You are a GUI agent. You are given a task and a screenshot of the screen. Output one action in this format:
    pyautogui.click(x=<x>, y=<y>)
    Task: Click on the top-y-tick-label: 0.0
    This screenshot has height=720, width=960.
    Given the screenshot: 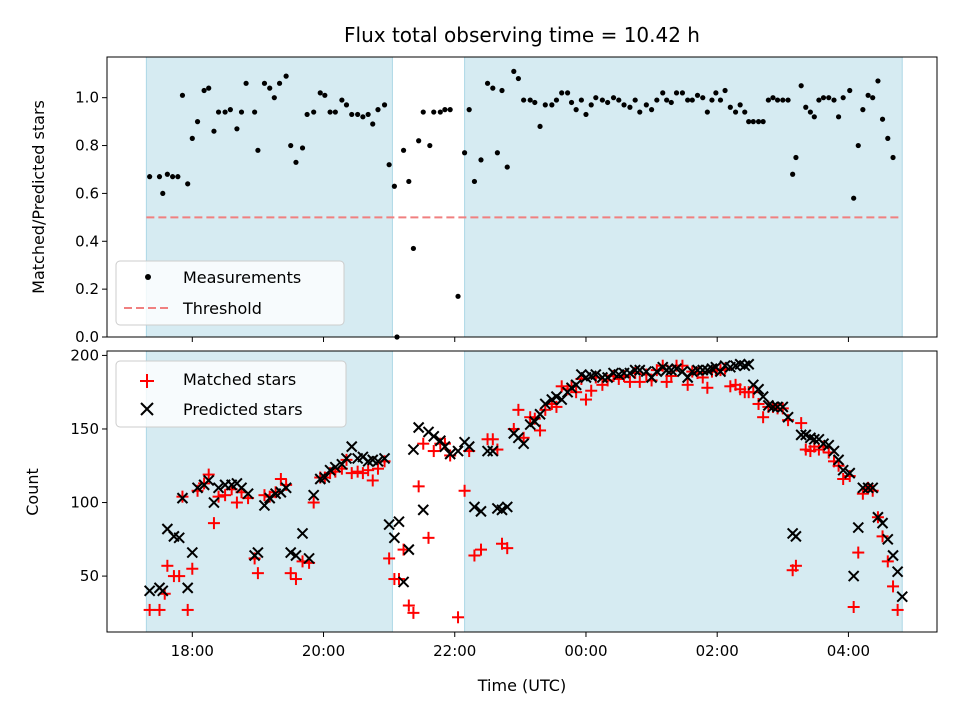 What is the action you would take?
    pyautogui.click(x=87, y=337)
    